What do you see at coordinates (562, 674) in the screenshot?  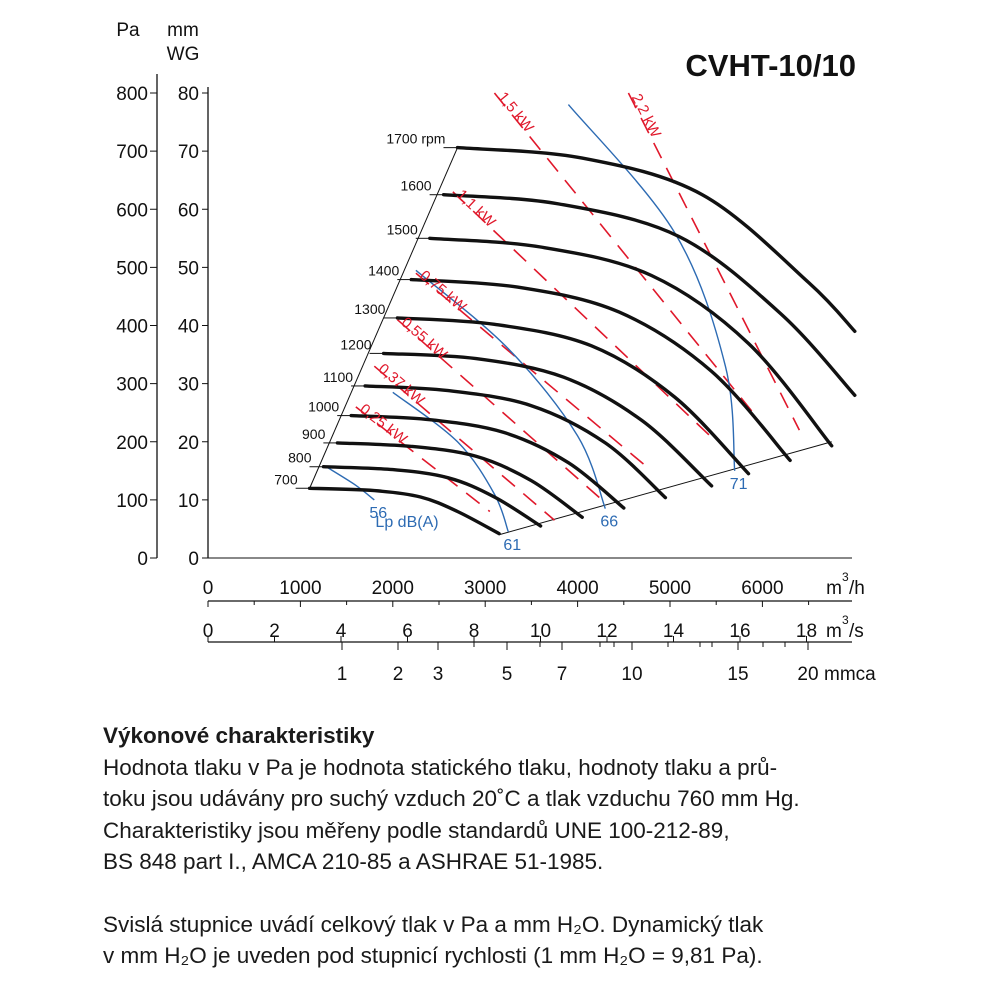 I see `x-tick-label-mmca: 7` at bounding box center [562, 674].